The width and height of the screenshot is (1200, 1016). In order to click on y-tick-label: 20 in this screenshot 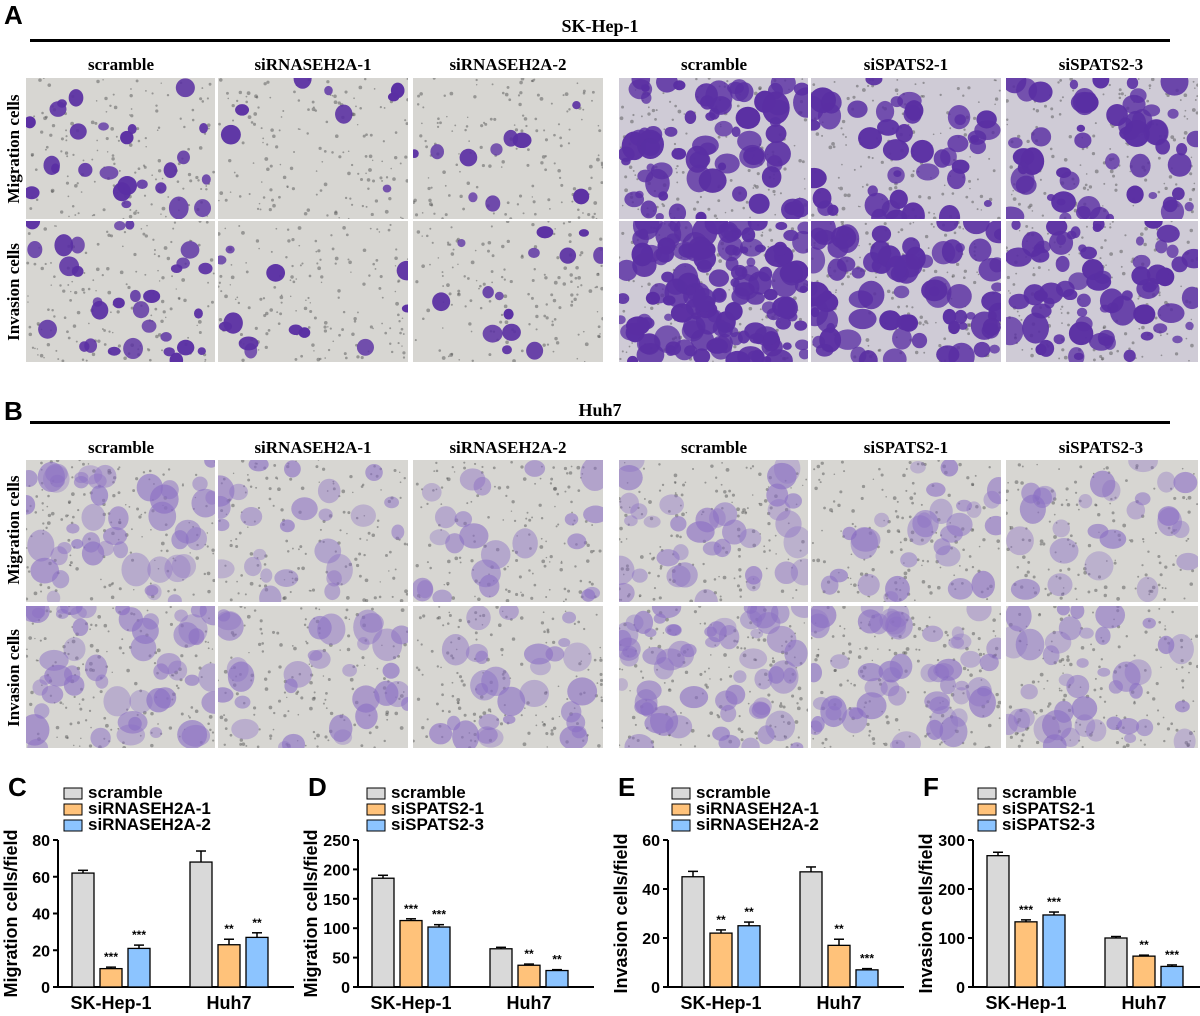, I will do `click(41, 951)`.